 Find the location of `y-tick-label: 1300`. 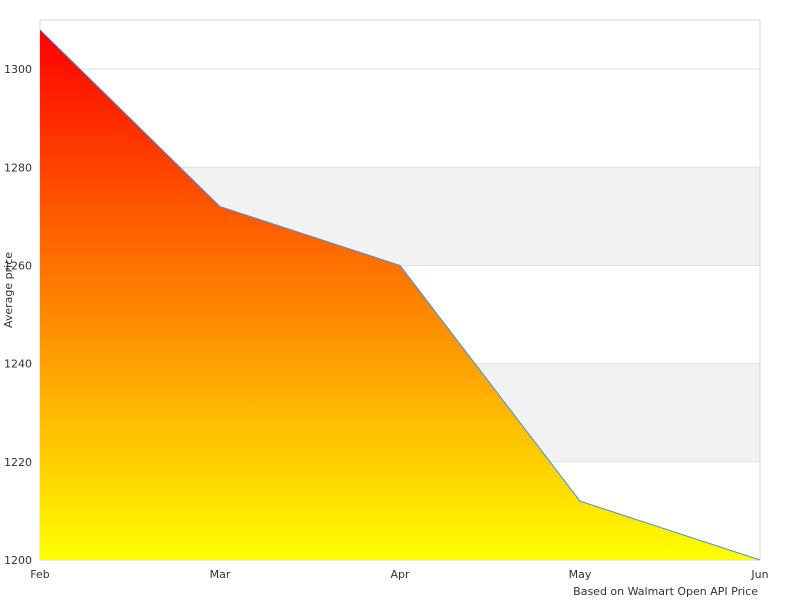

y-tick-label: 1300 is located at coordinates (18, 69).